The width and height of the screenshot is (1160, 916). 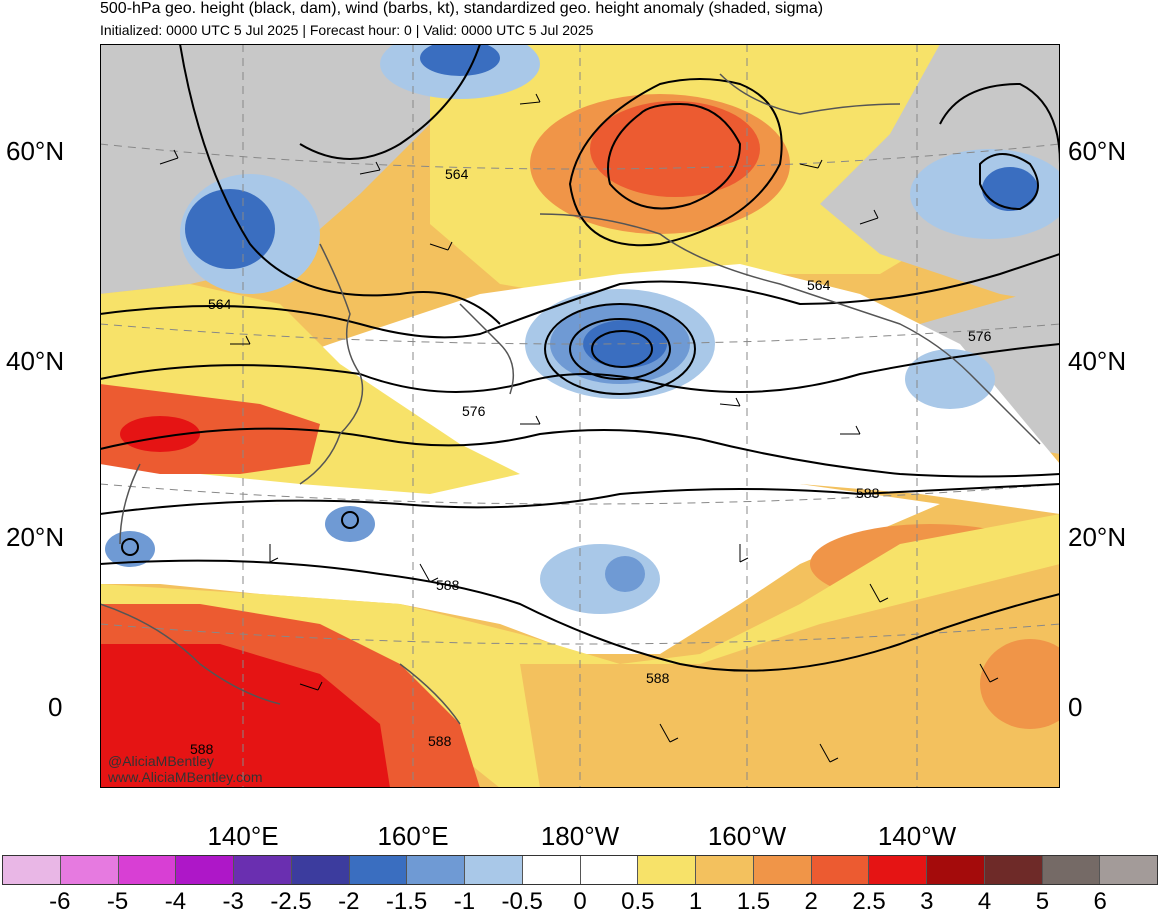 I want to click on lat-label-20n-right: 20°N, so click(x=1097, y=537).